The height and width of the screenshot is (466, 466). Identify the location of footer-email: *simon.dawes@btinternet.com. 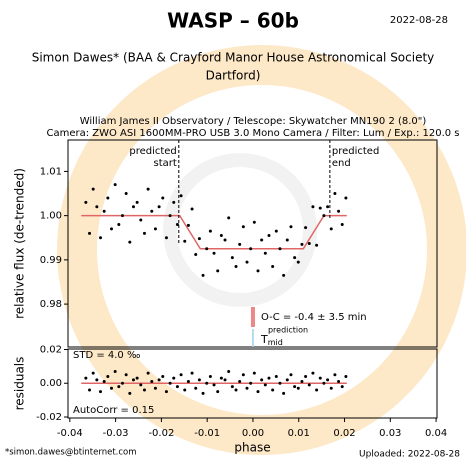
(71, 453).